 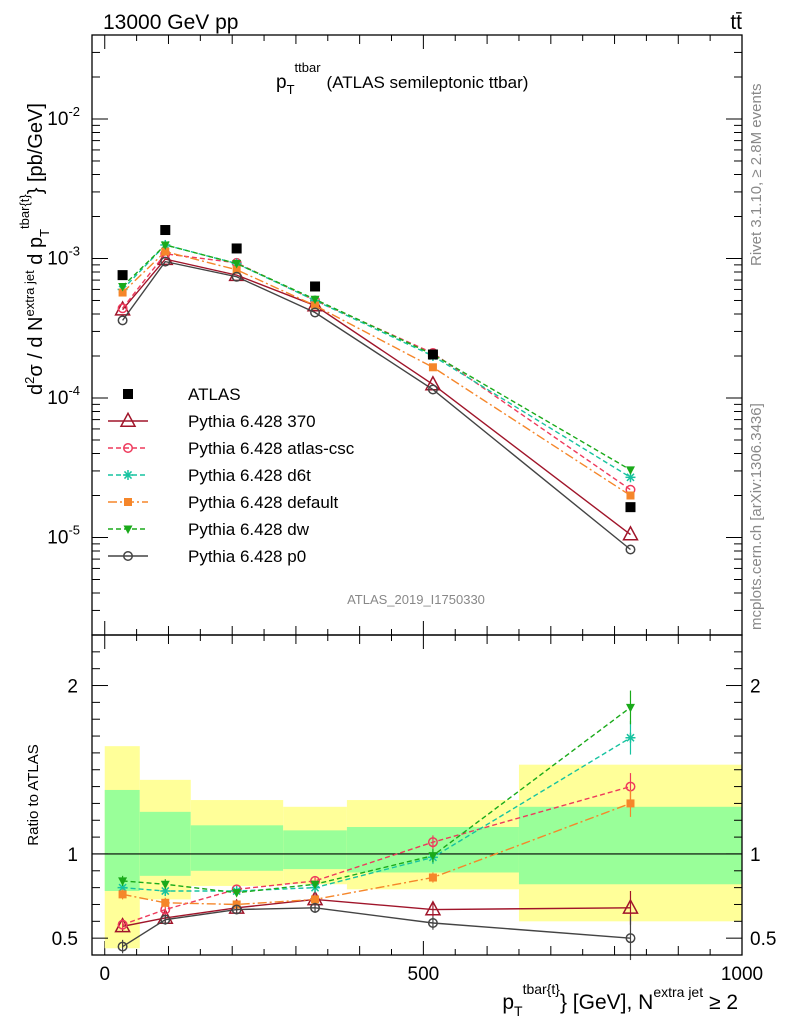 What do you see at coordinates (214, 394) in the screenshot?
I see `legend-label: ATLAS` at bounding box center [214, 394].